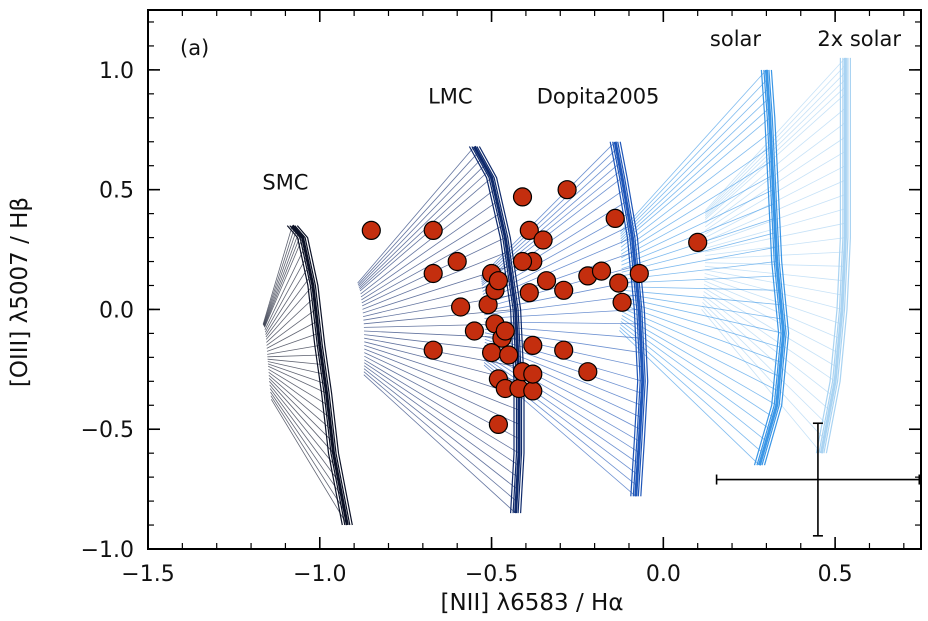 This screenshot has height=621, width=928. What do you see at coordinates (598, 96) in the screenshot?
I see `grid-annotation: Dopita2005` at bounding box center [598, 96].